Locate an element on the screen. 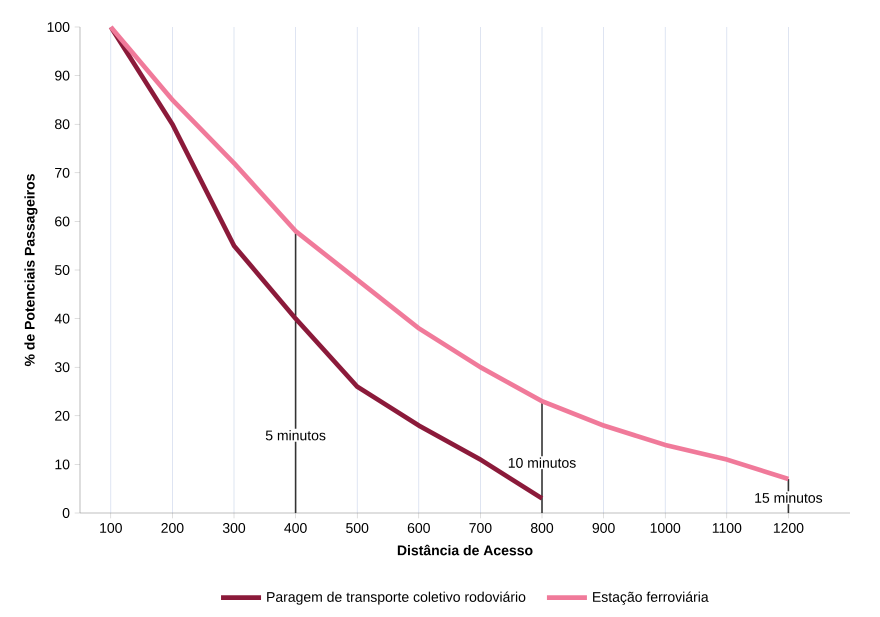 The height and width of the screenshot is (617, 880). x-tick-label: 100 is located at coordinates (111, 528).